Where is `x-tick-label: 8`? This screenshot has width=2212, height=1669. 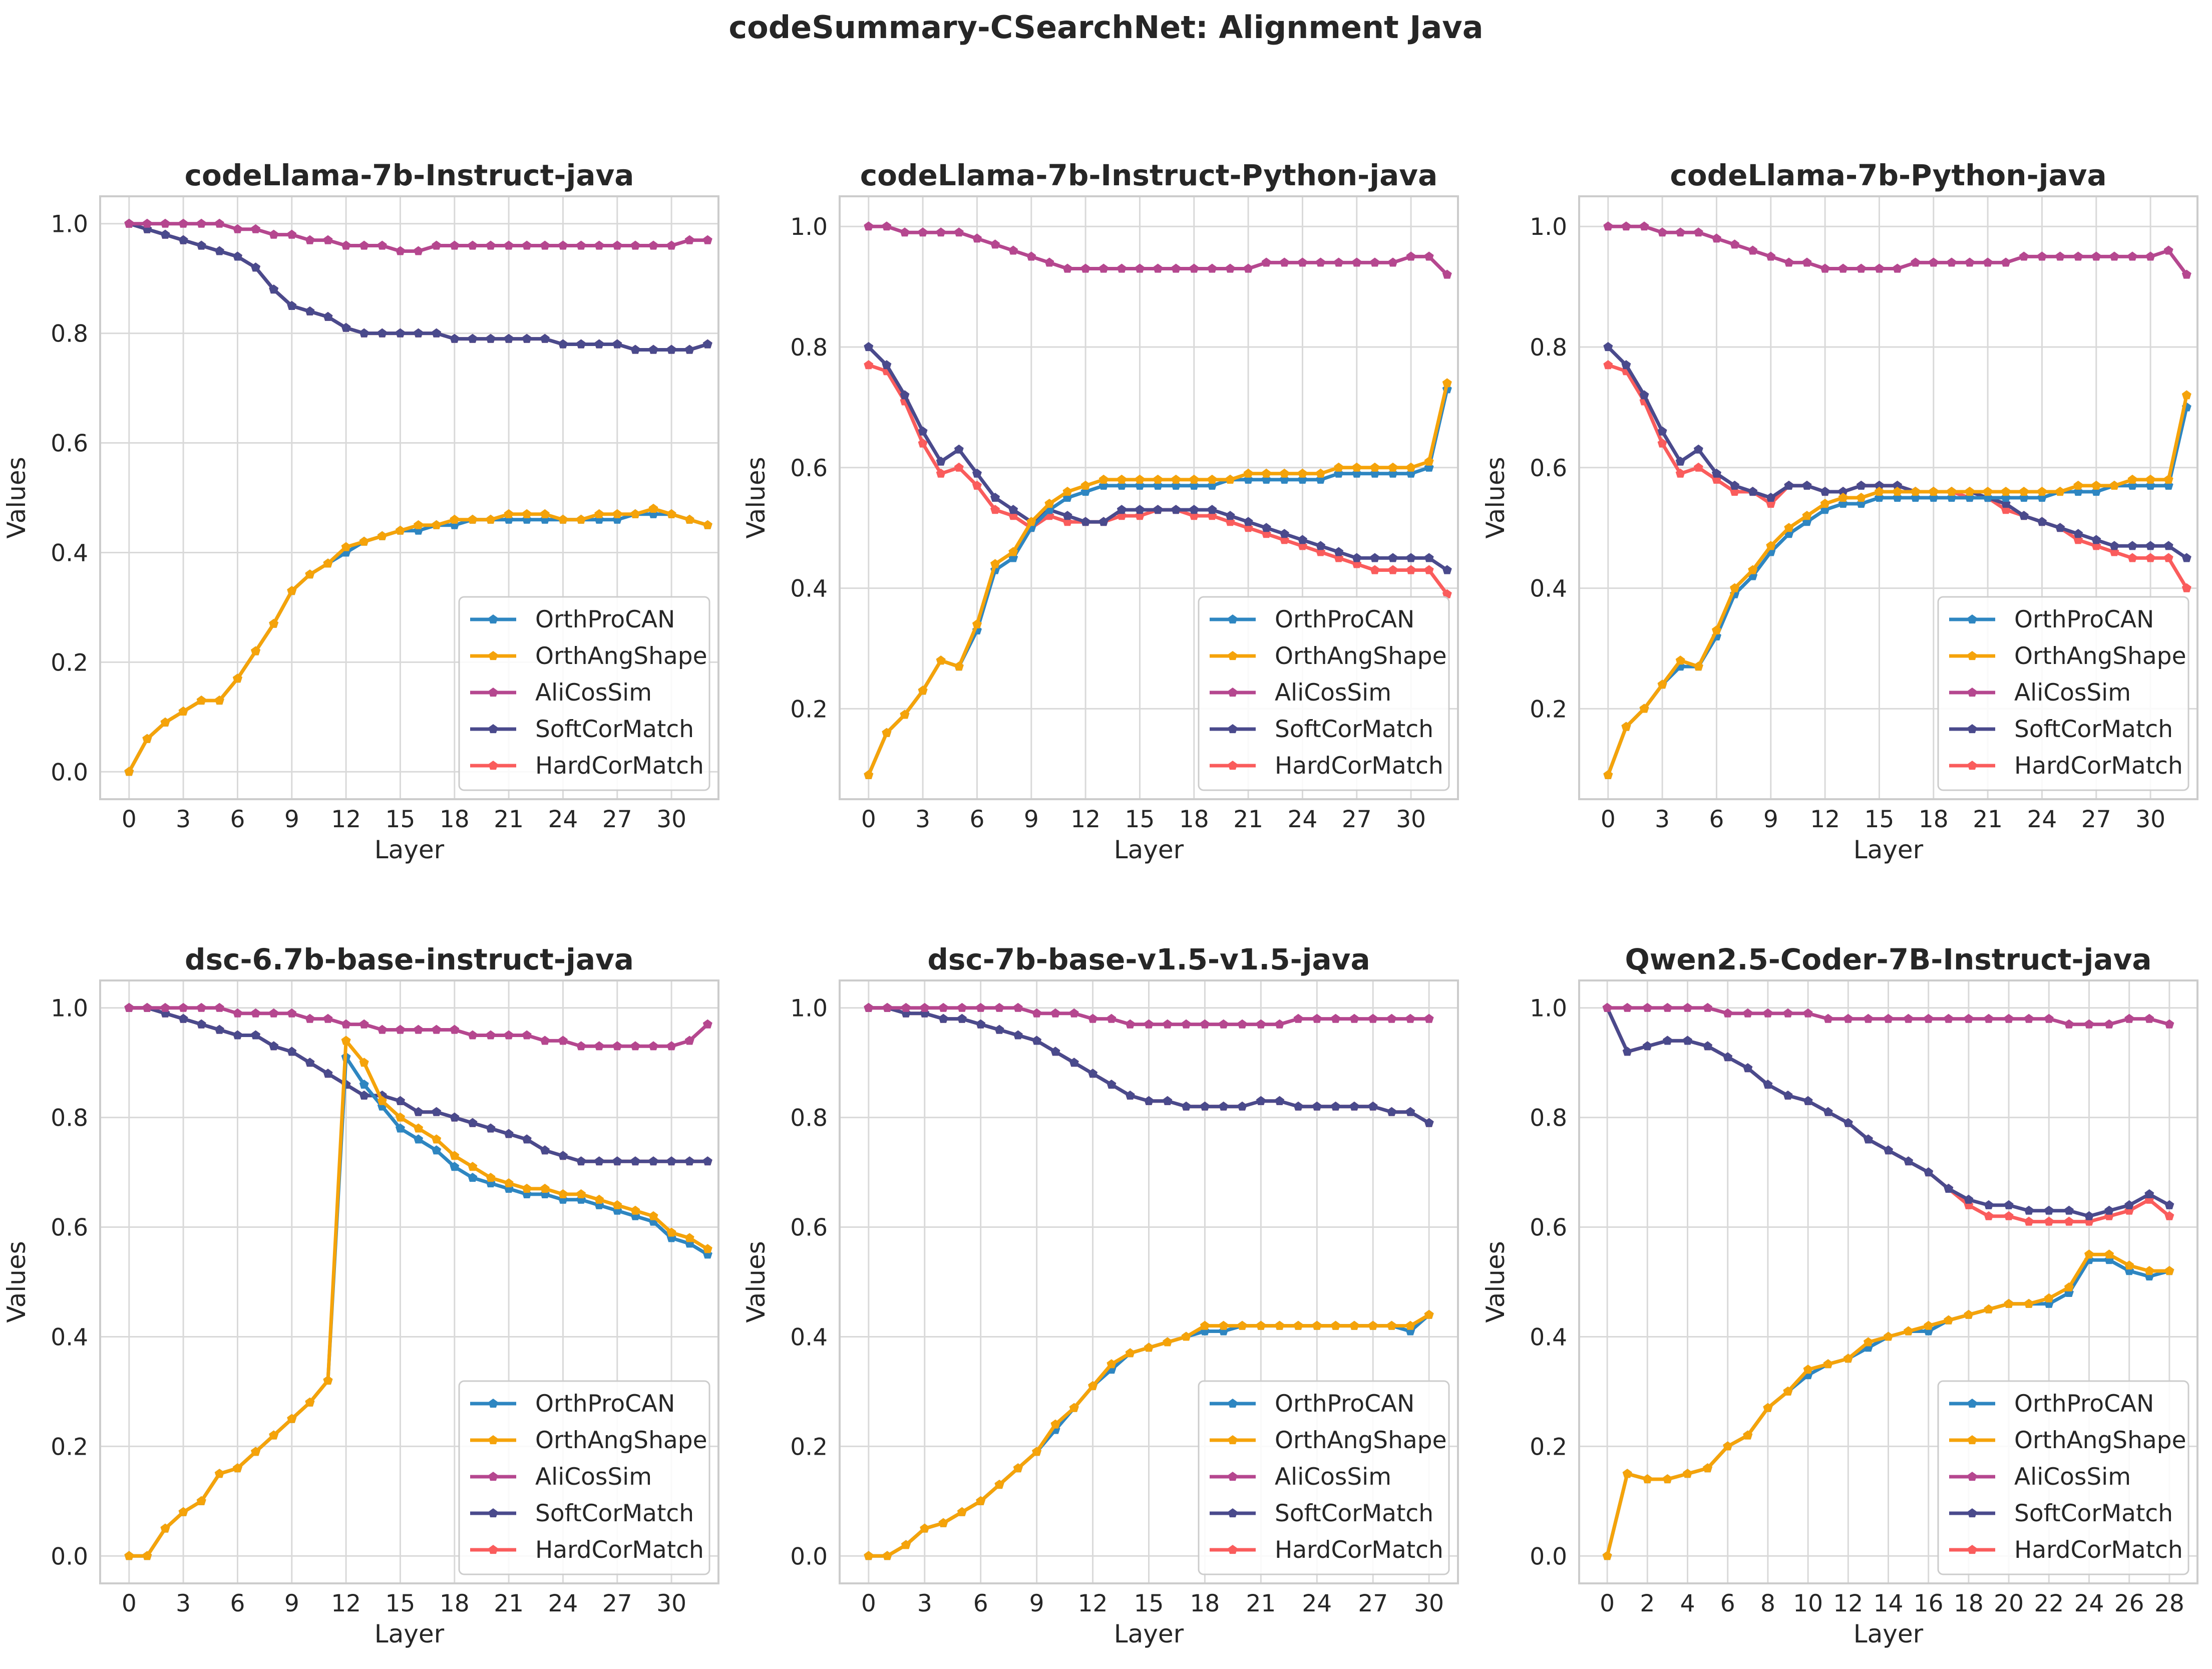 x-tick-label: 8 is located at coordinates (1767, 1603).